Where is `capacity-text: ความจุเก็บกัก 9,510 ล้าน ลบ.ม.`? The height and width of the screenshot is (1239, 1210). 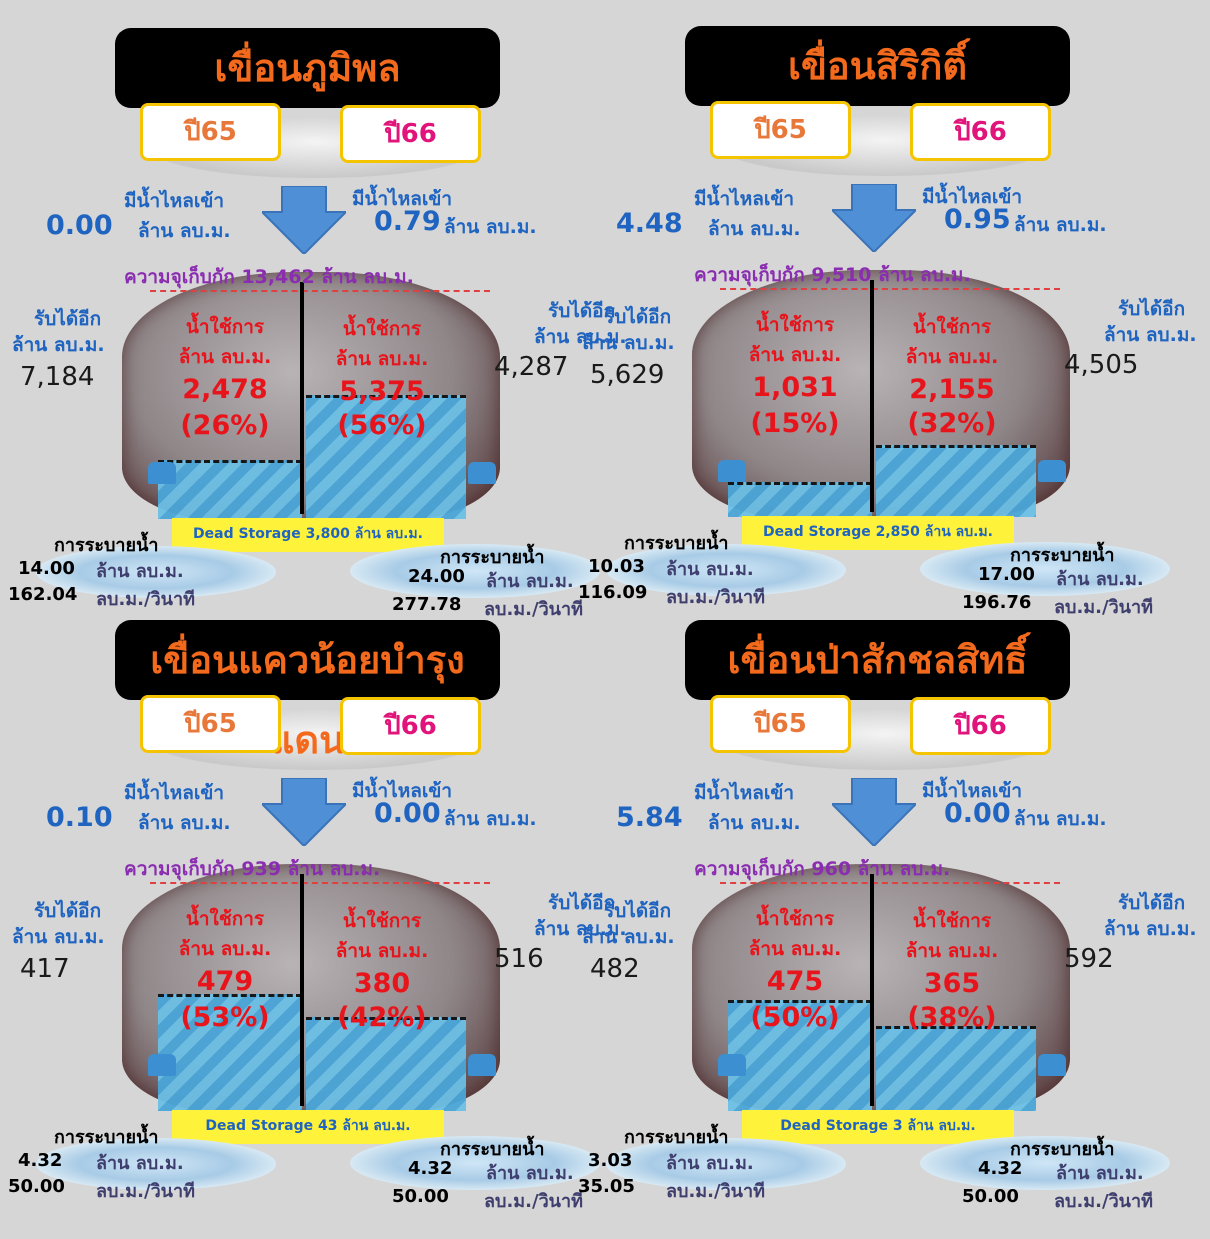
capacity-text: ความจุเก็บกัก 9,510 ล้าน ลบ.ม. is located at coordinates (832, 275).